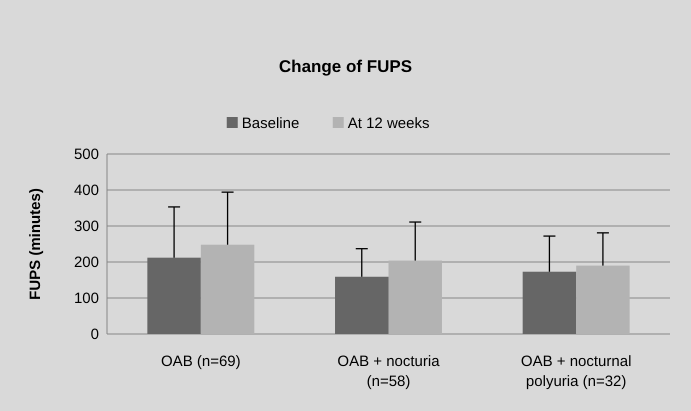 This screenshot has height=411, width=691. I want to click on x-tick-label: OAB + nocturia (n=58), so click(388, 371).